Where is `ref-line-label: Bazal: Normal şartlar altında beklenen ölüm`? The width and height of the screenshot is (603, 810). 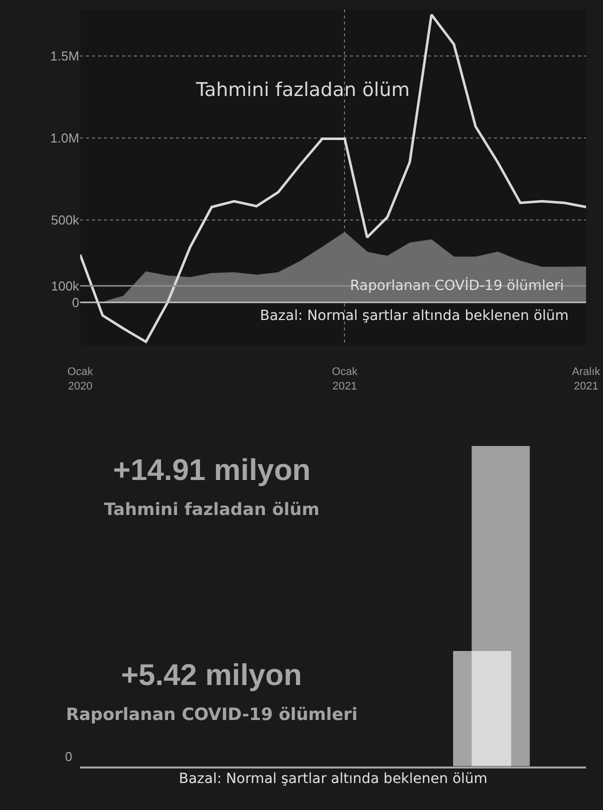
ref-line-label: Bazal: Normal şartlar altında beklenen ölüm is located at coordinates (414, 316).